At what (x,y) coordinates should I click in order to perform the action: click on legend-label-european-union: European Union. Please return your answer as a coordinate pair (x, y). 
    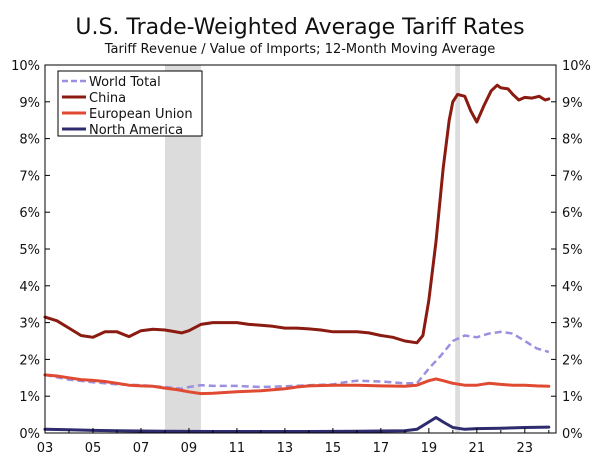
    Looking at the image, I should click on (141, 114).